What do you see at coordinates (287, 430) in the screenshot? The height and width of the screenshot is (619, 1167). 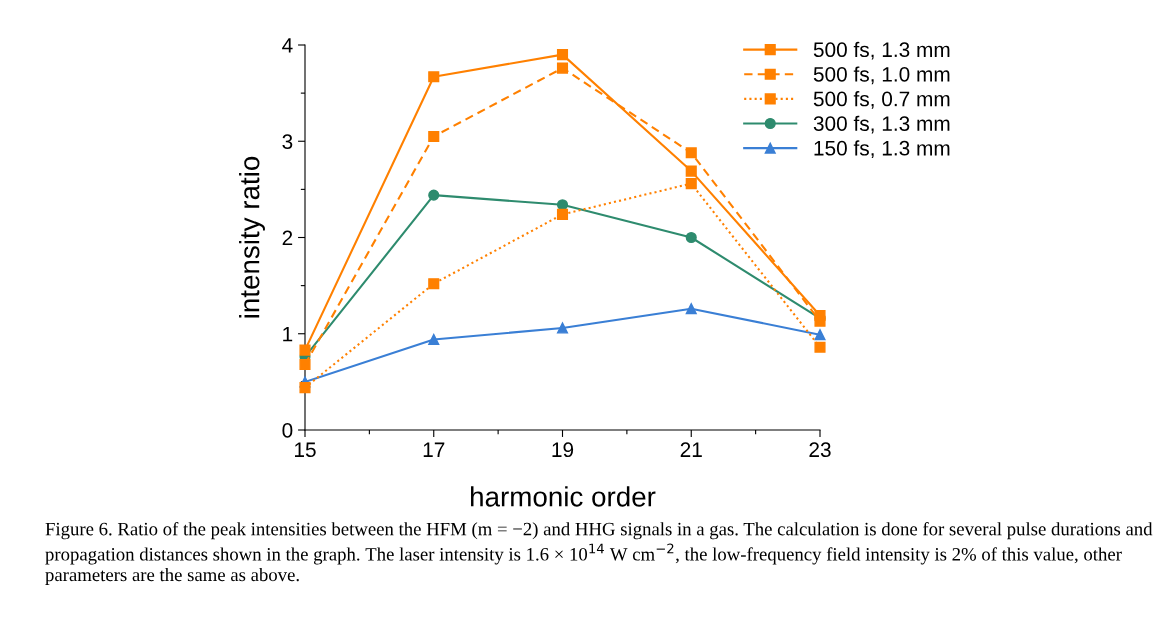 I see `y-tick-label: 0` at bounding box center [287, 430].